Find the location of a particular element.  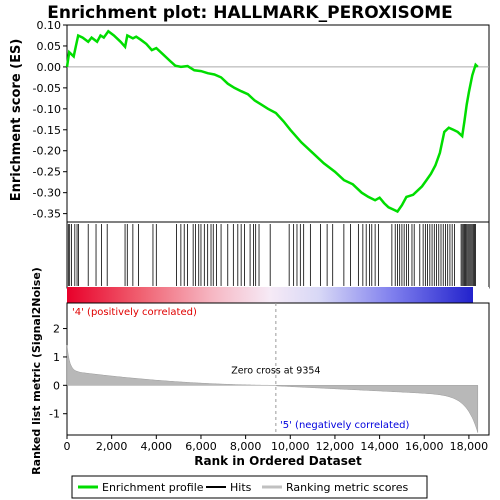

metric-y-tick-label: -1 is located at coordinates (54, 414).